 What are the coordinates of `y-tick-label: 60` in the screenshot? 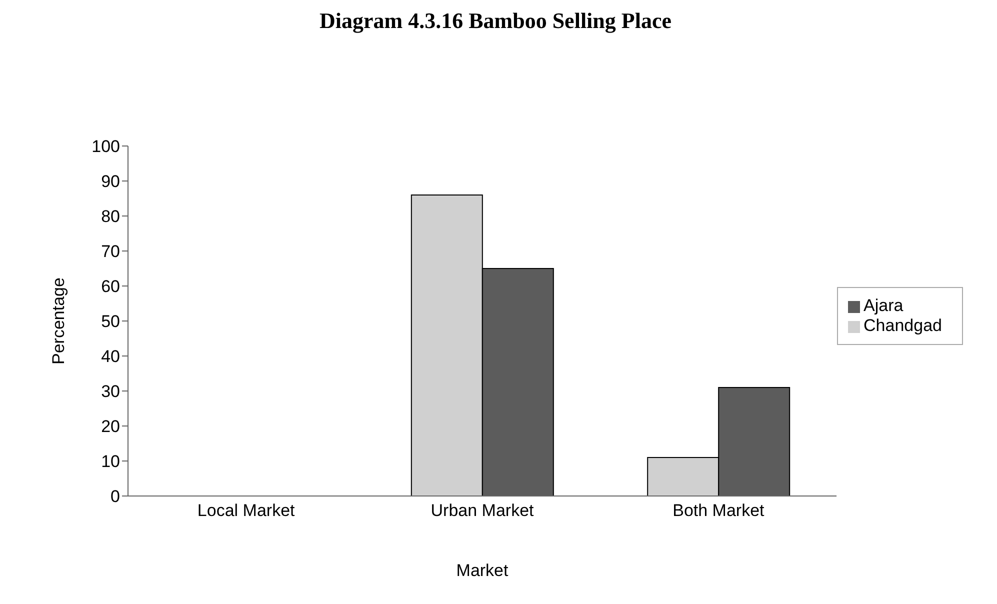 It's located at (110, 286).